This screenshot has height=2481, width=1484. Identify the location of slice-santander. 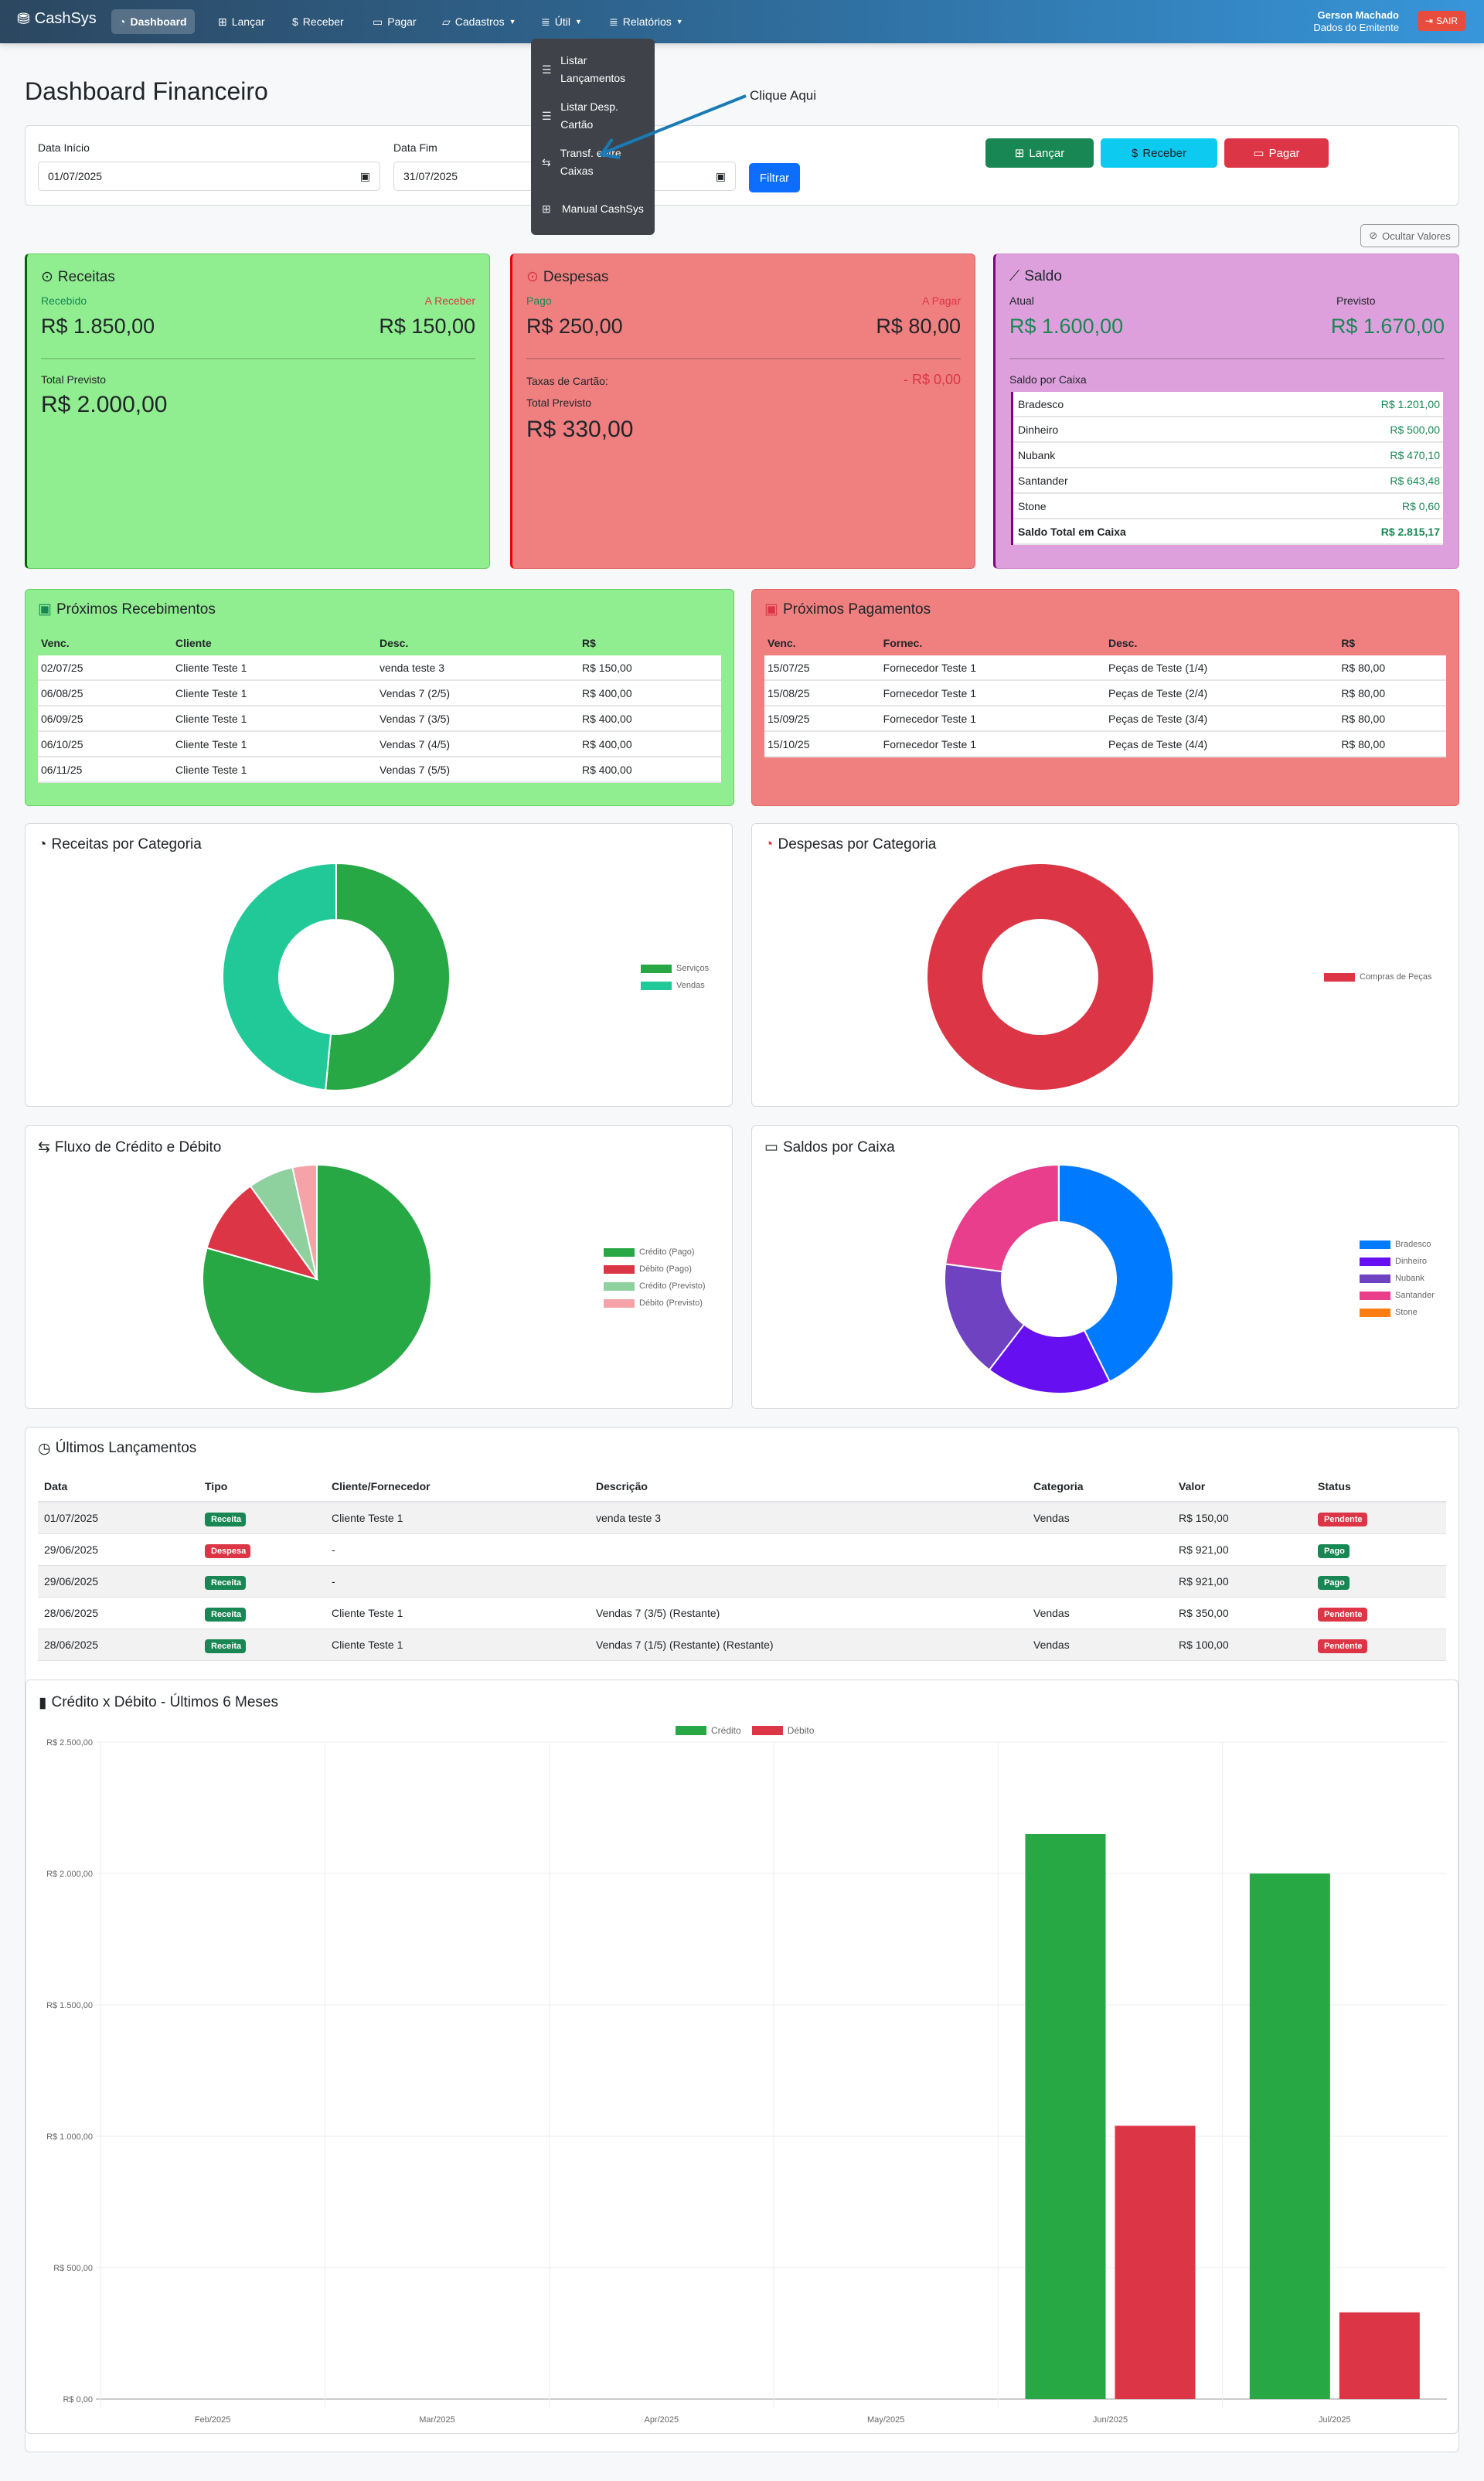
(1002, 1218).